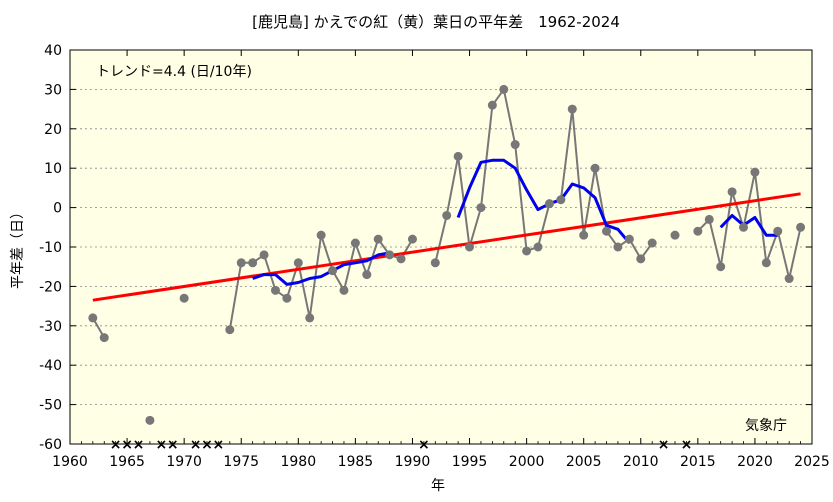 Image resolution: width=833 pixels, height=502 pixels. Describe the element at coordinates (53, 51) in the screenshot. I see `y-tick-label: 40` at that location.